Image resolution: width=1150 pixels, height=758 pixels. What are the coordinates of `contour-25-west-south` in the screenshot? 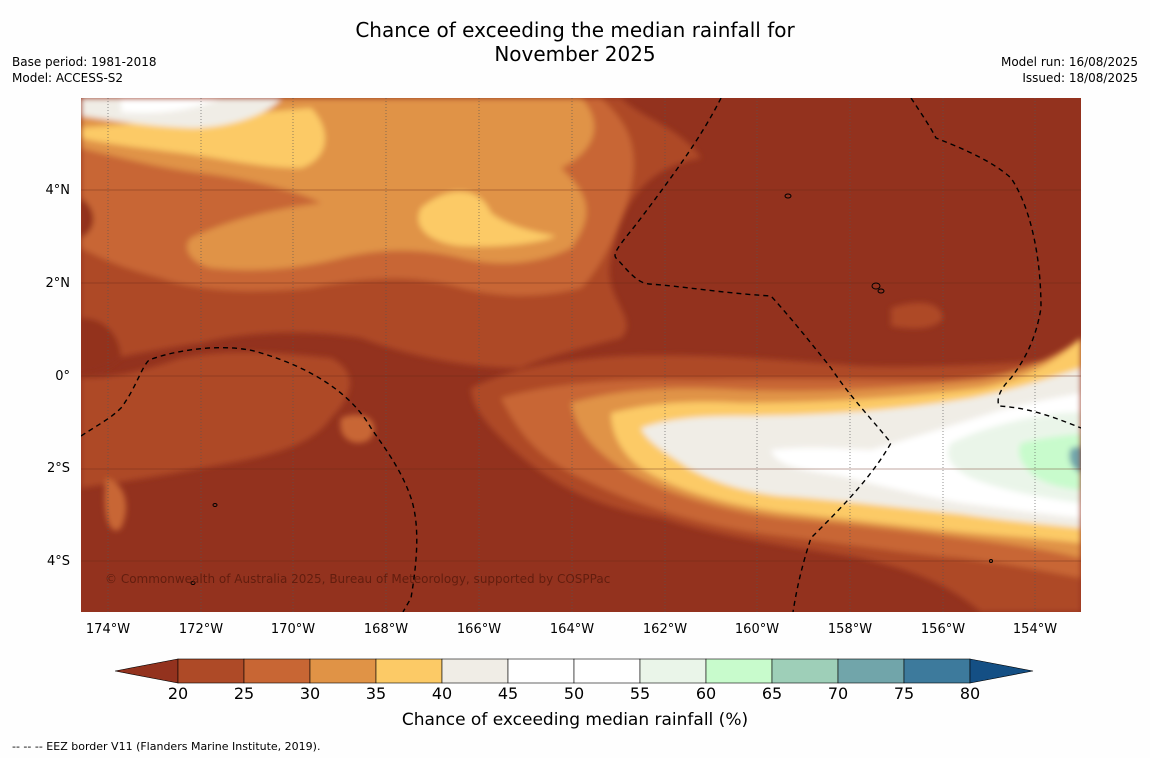 It's located at (215, 420).